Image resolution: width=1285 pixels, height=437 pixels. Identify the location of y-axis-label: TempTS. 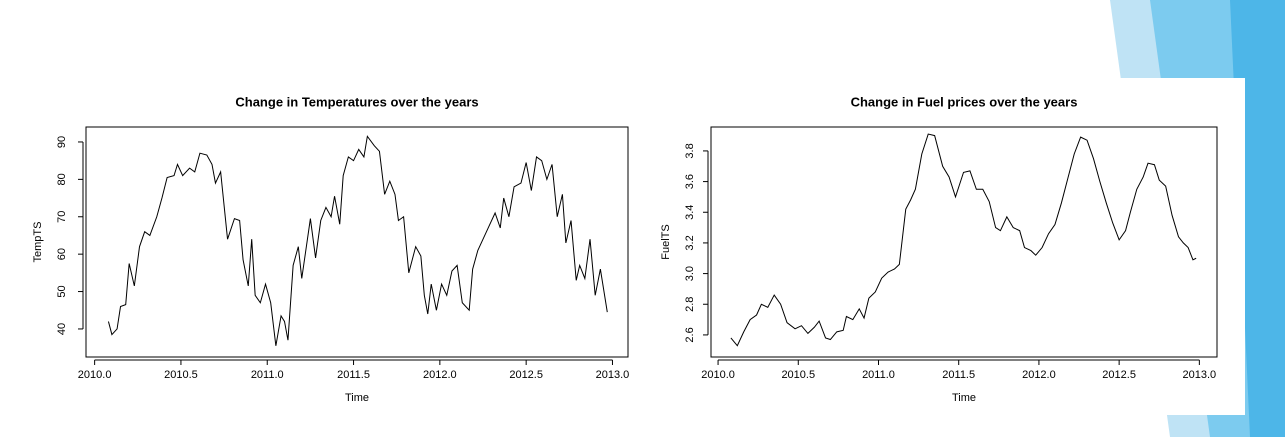
(38, 242).